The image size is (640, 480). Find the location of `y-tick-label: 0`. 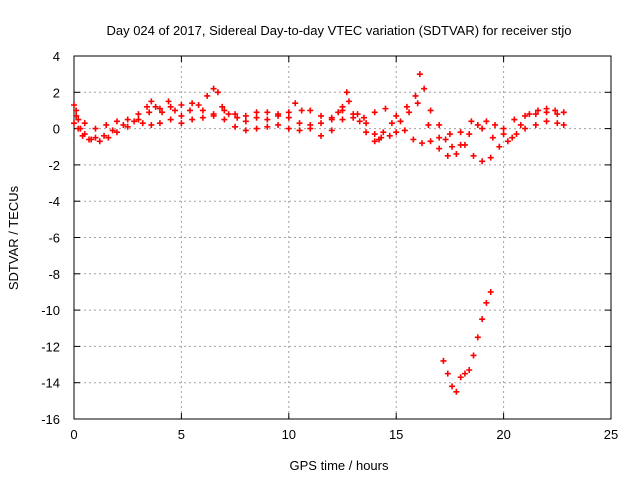

y-tick-label: 0 is located at coordinates (56, 129).